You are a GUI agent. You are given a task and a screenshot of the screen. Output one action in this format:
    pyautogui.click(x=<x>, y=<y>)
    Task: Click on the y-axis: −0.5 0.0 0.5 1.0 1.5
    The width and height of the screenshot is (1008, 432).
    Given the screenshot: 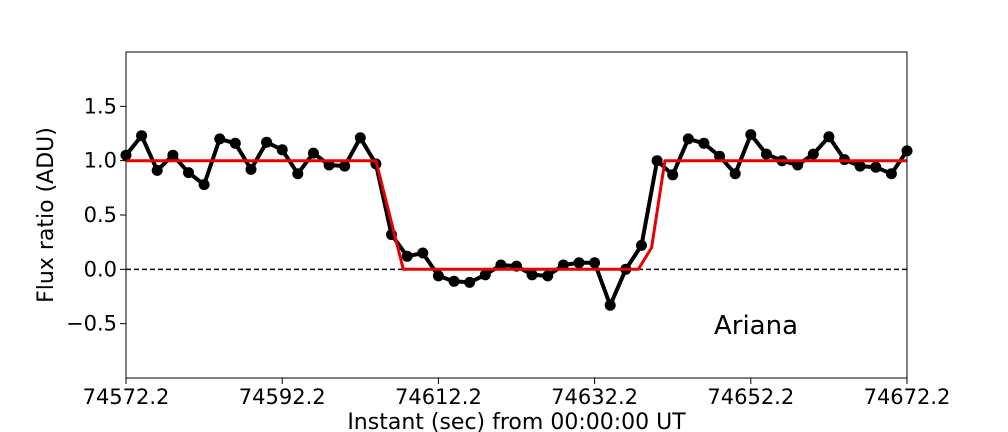 What is the action you would take?
    pyautogui.click(x=96, y=215)
    